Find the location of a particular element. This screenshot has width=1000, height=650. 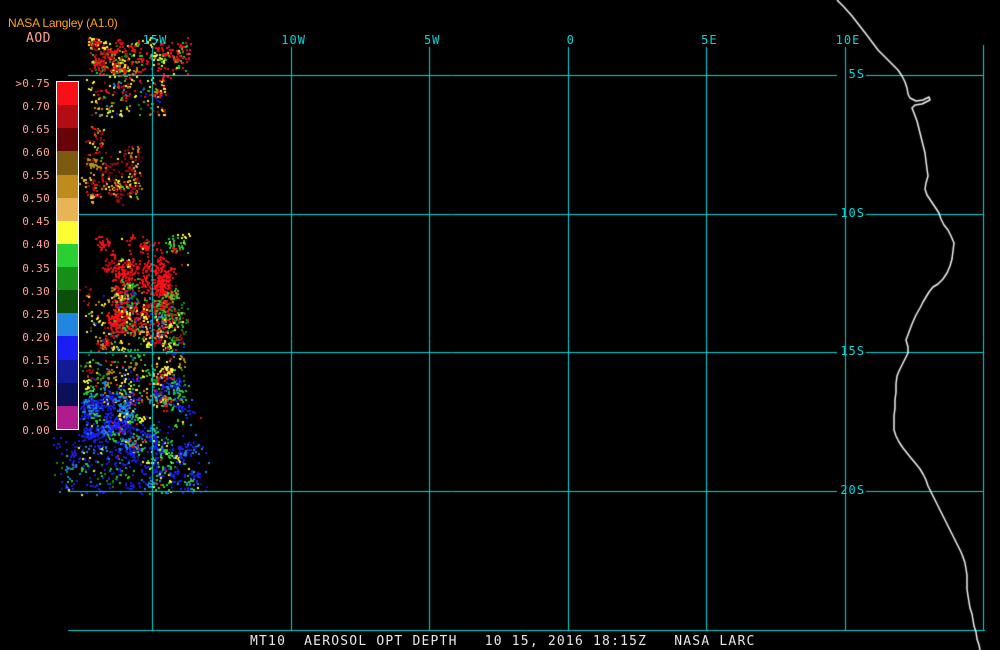

lat-label-20S: 20S is located at coordinates (852, 489).